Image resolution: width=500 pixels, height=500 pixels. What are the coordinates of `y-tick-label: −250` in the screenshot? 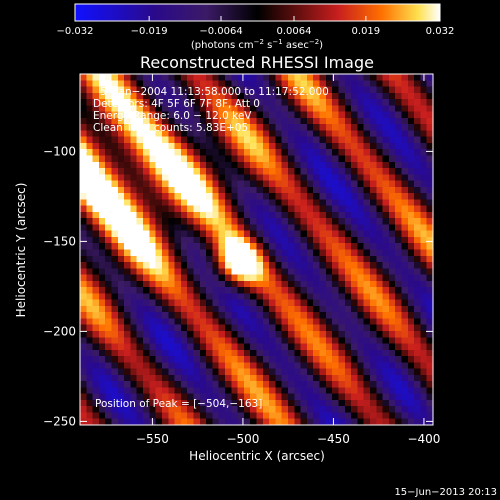 It's located at (59, 421).